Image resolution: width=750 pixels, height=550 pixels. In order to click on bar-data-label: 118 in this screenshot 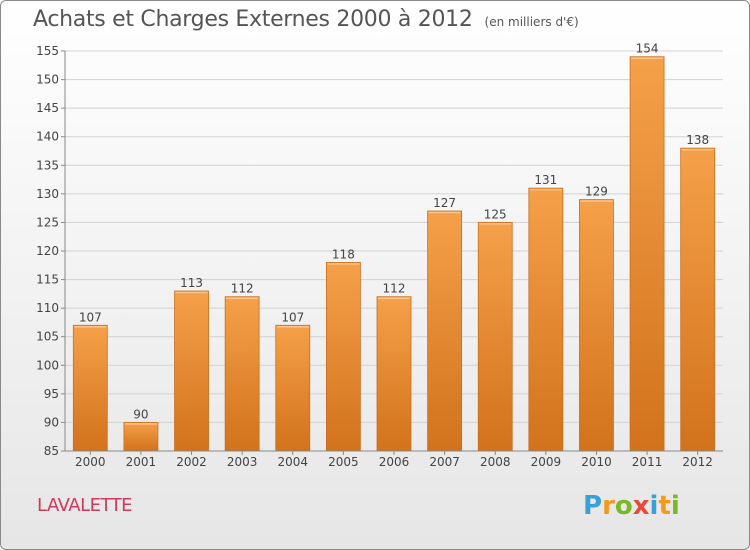, I will do `click(343, 254)`.